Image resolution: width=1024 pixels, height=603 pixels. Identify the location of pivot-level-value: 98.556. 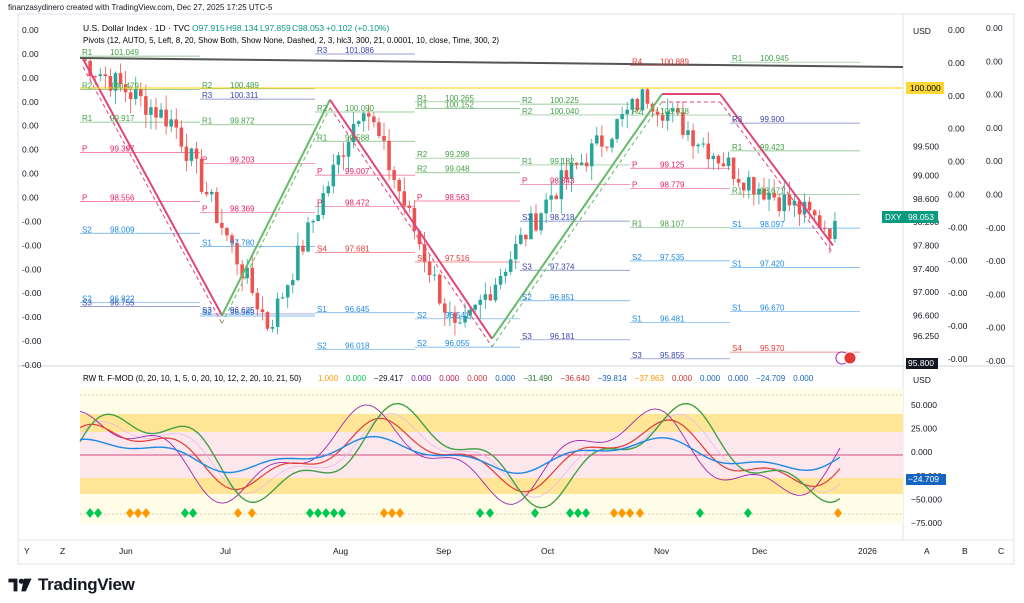
(122, 197).